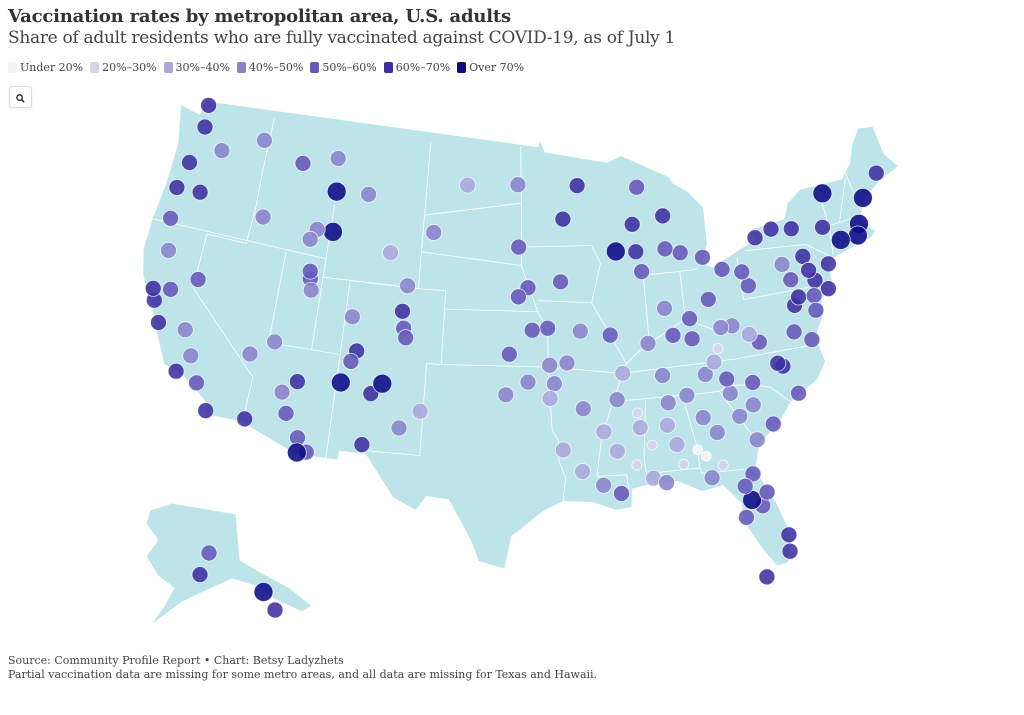  I want to click on legend-item: 20%–30%, so click(123, 67).